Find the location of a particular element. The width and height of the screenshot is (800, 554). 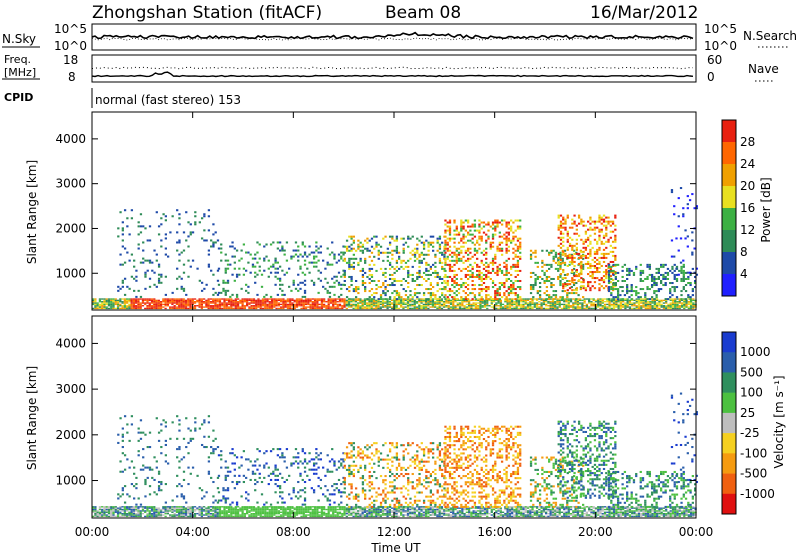

cpid-label: CPID is located at coordinates (18, 97).